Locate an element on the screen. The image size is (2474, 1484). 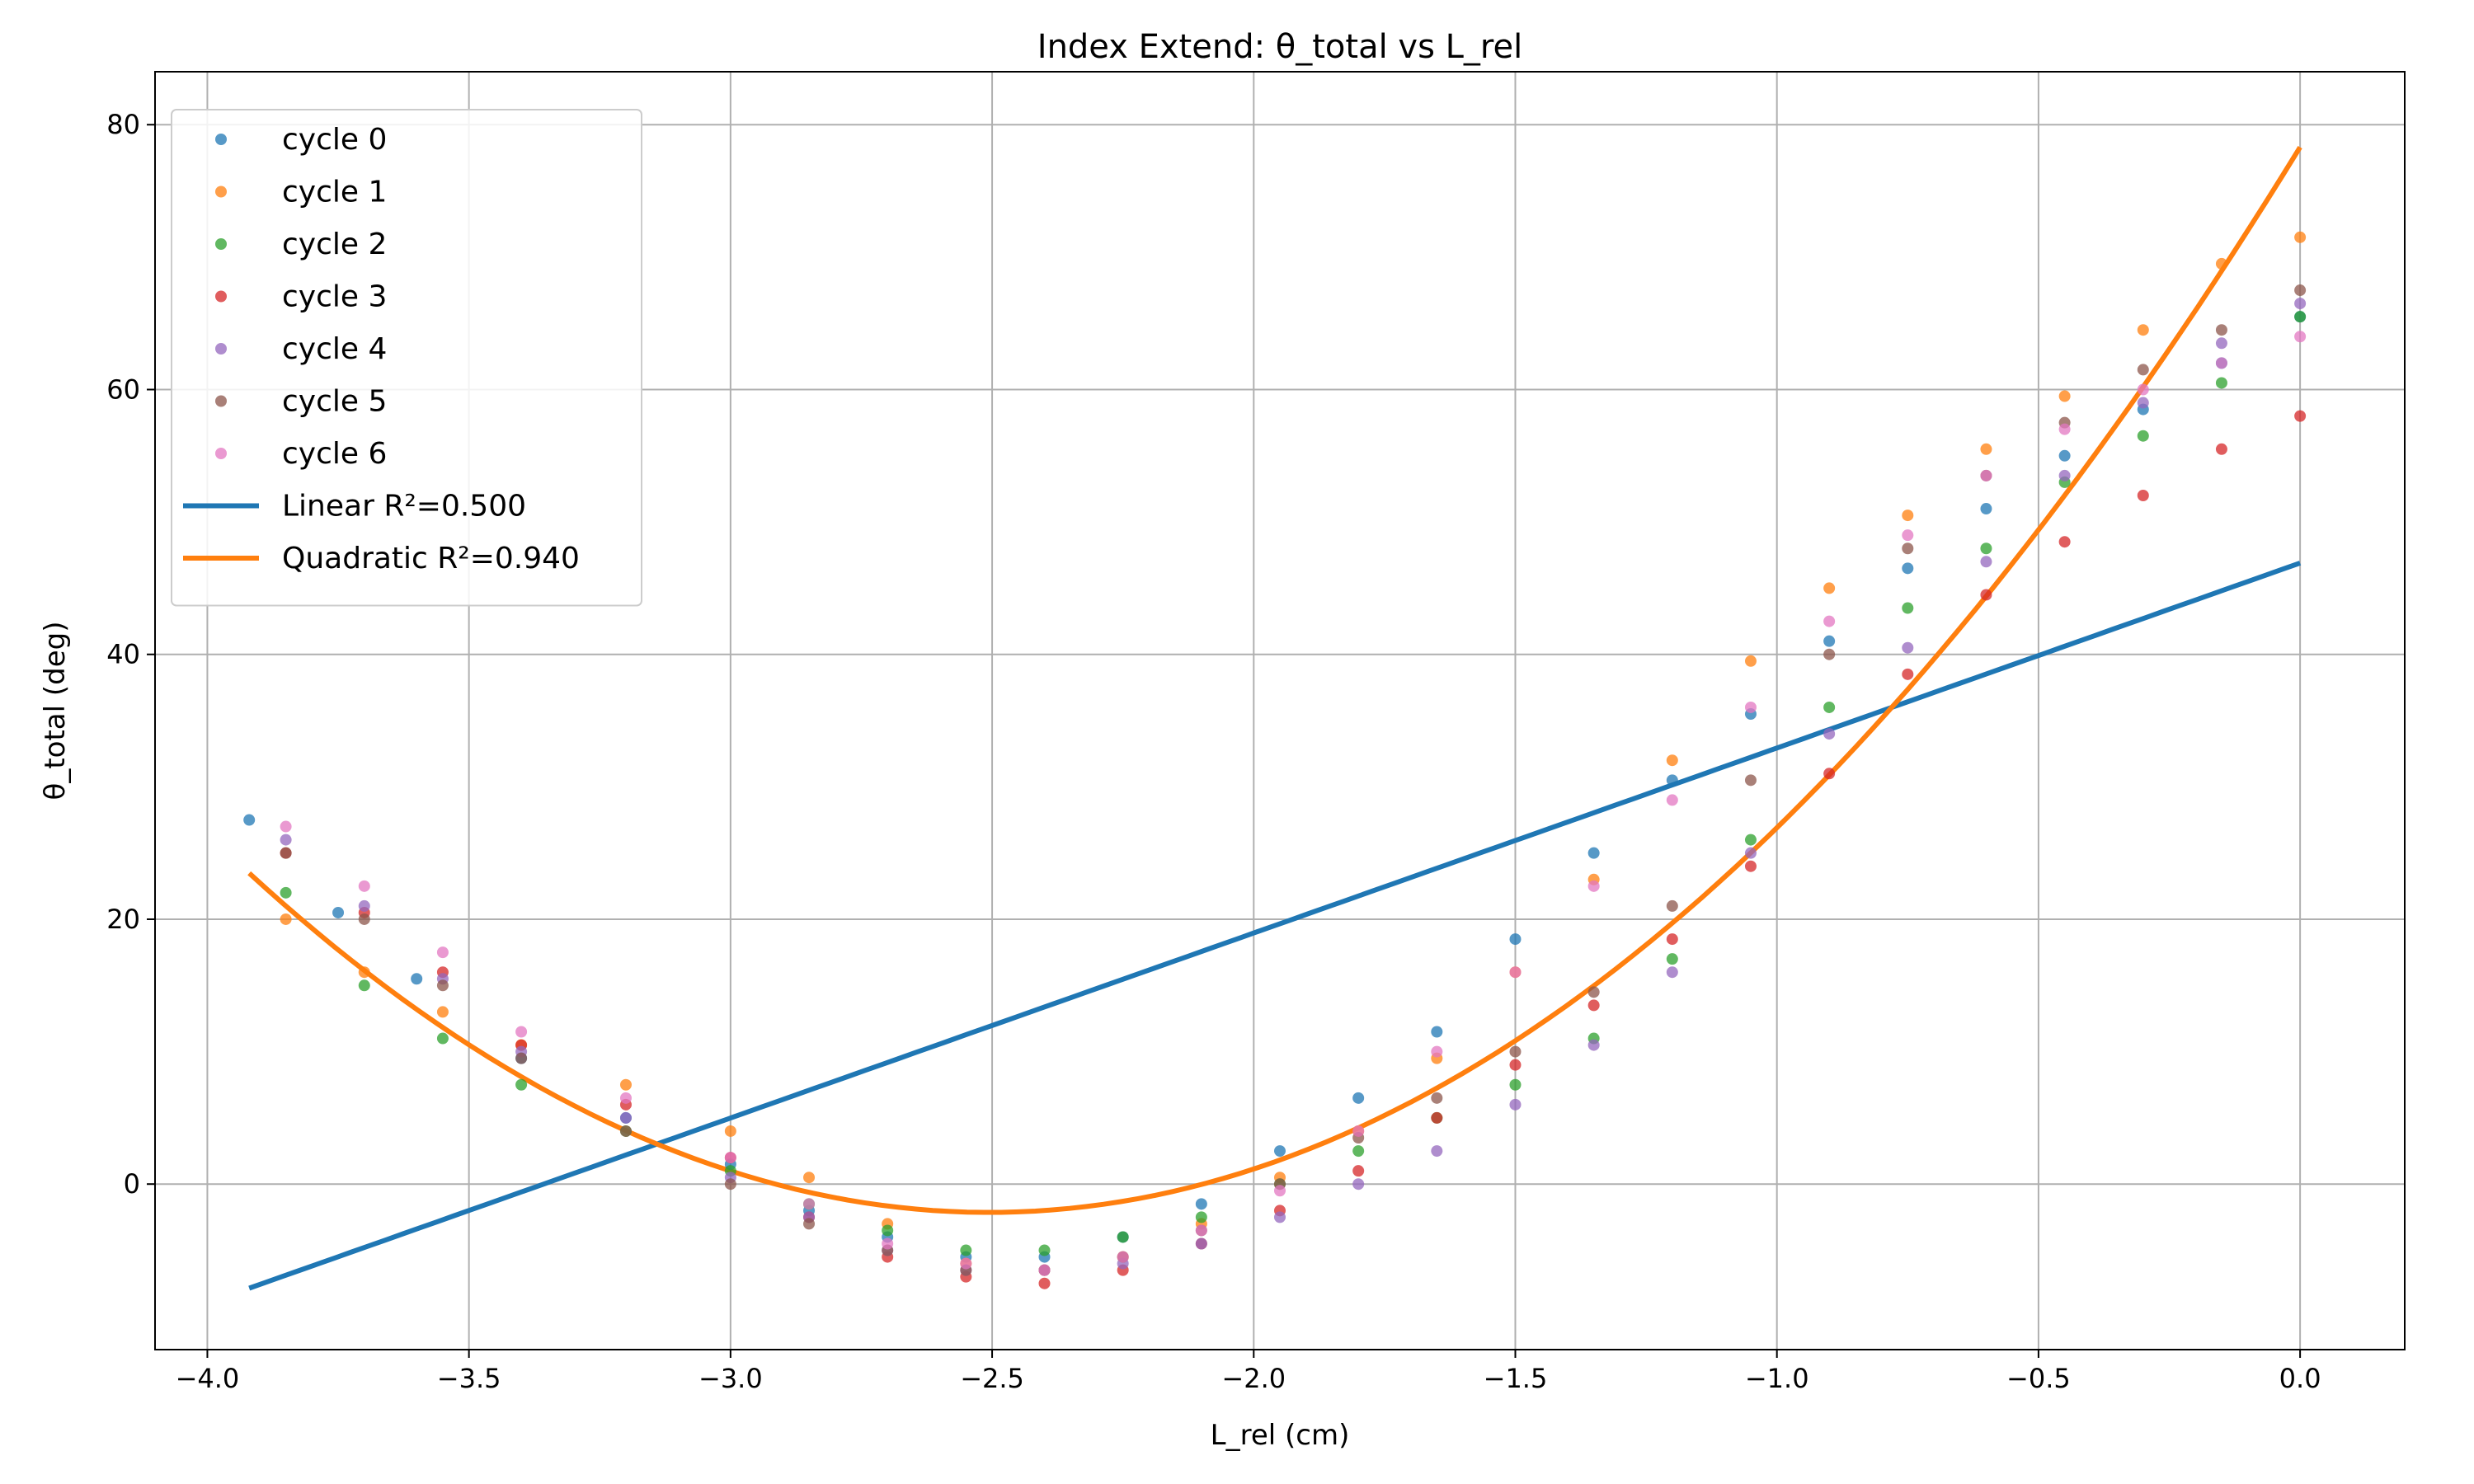
x-tick-label: −3.0 is located at coordinates (730, 1378).